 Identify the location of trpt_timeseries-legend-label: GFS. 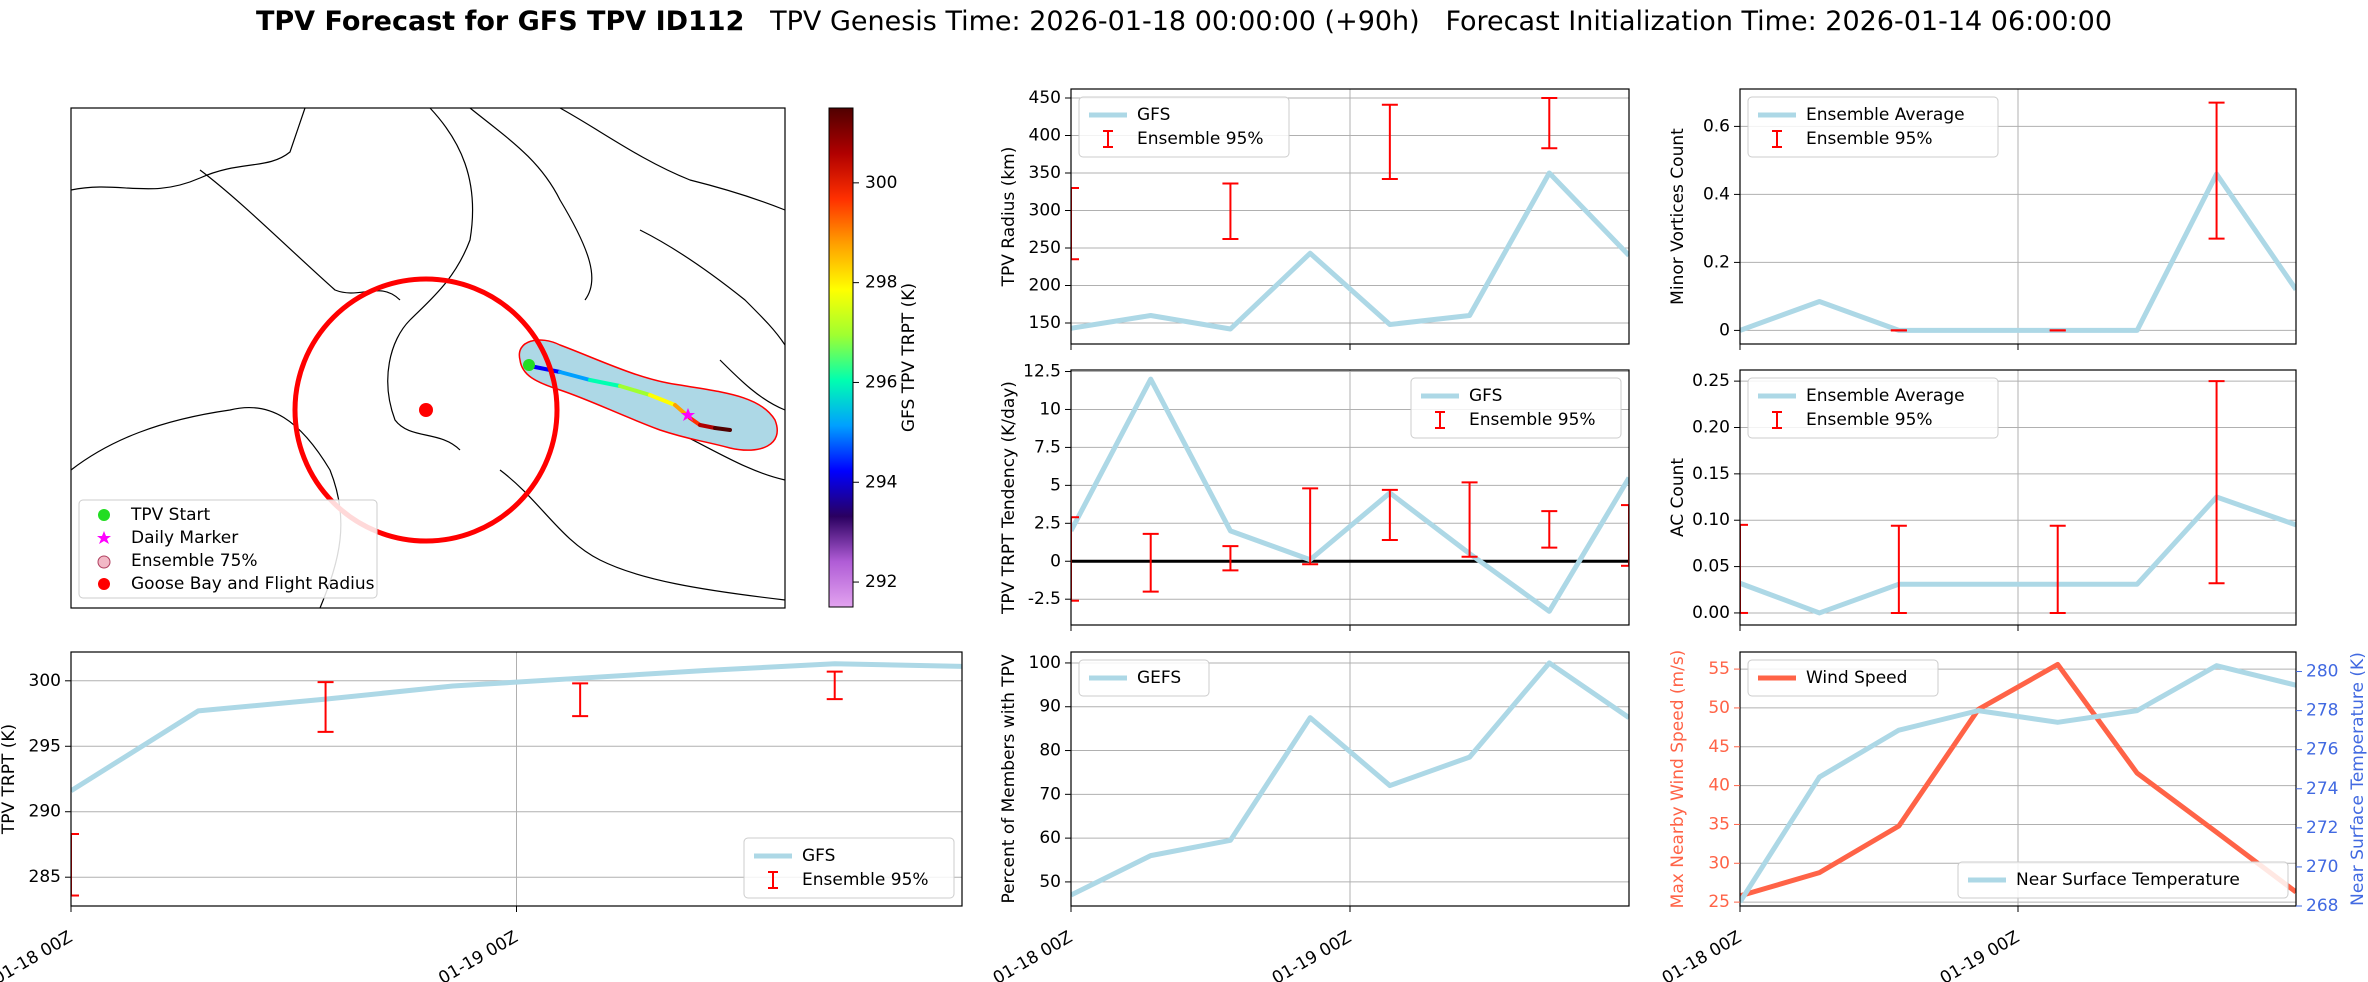
(818, 856).